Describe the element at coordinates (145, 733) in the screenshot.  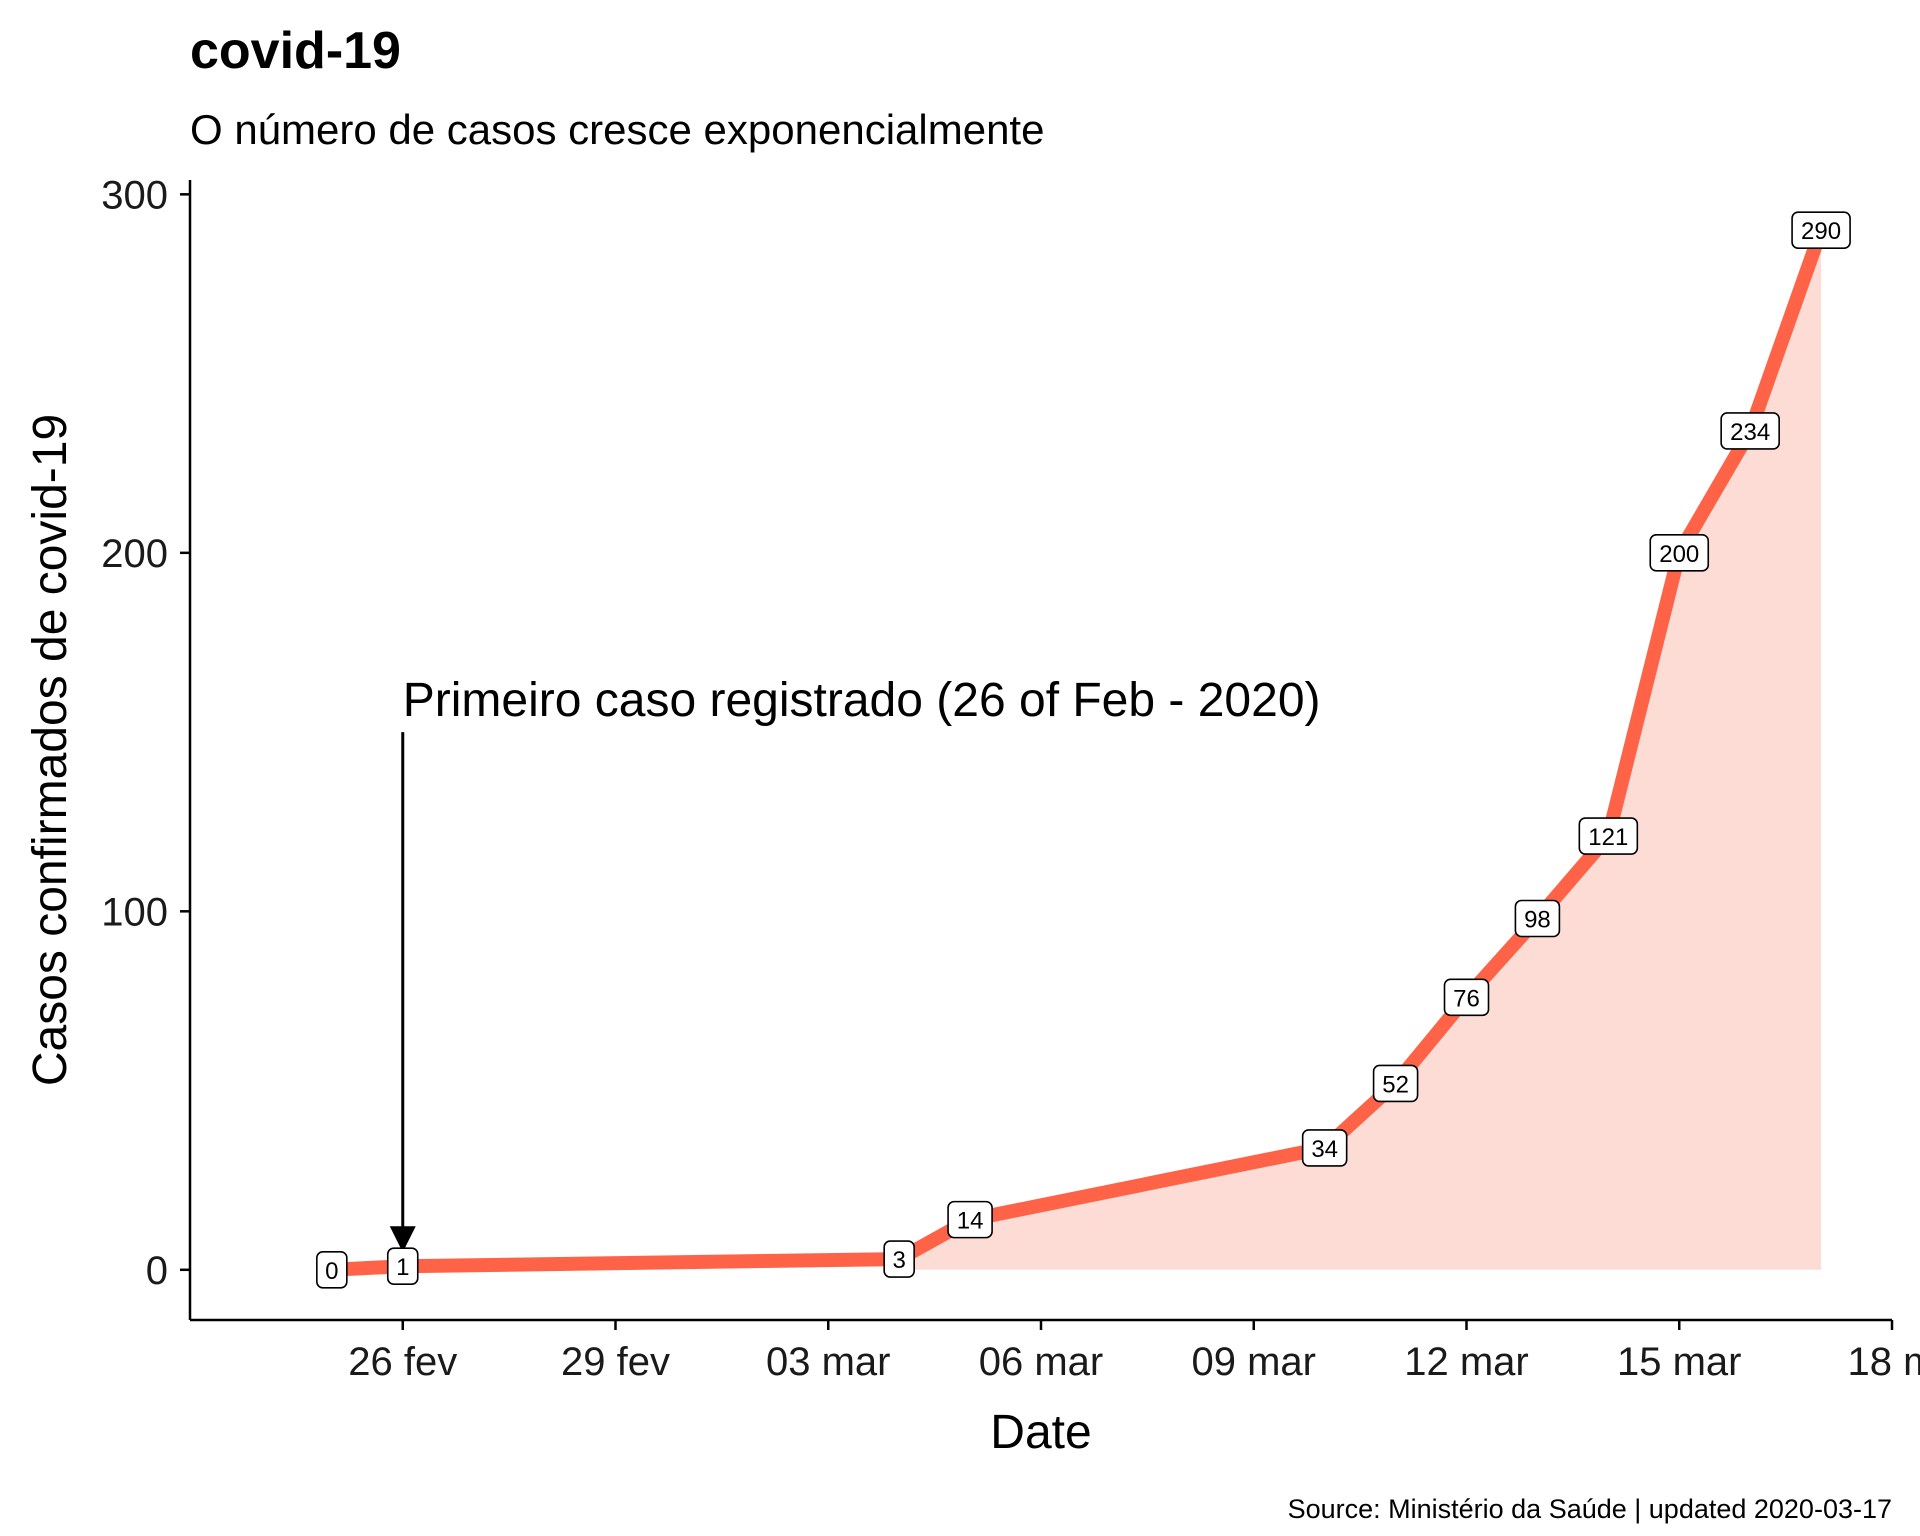
I see `y-axis-ticks: 0 100 200 300` at that location.